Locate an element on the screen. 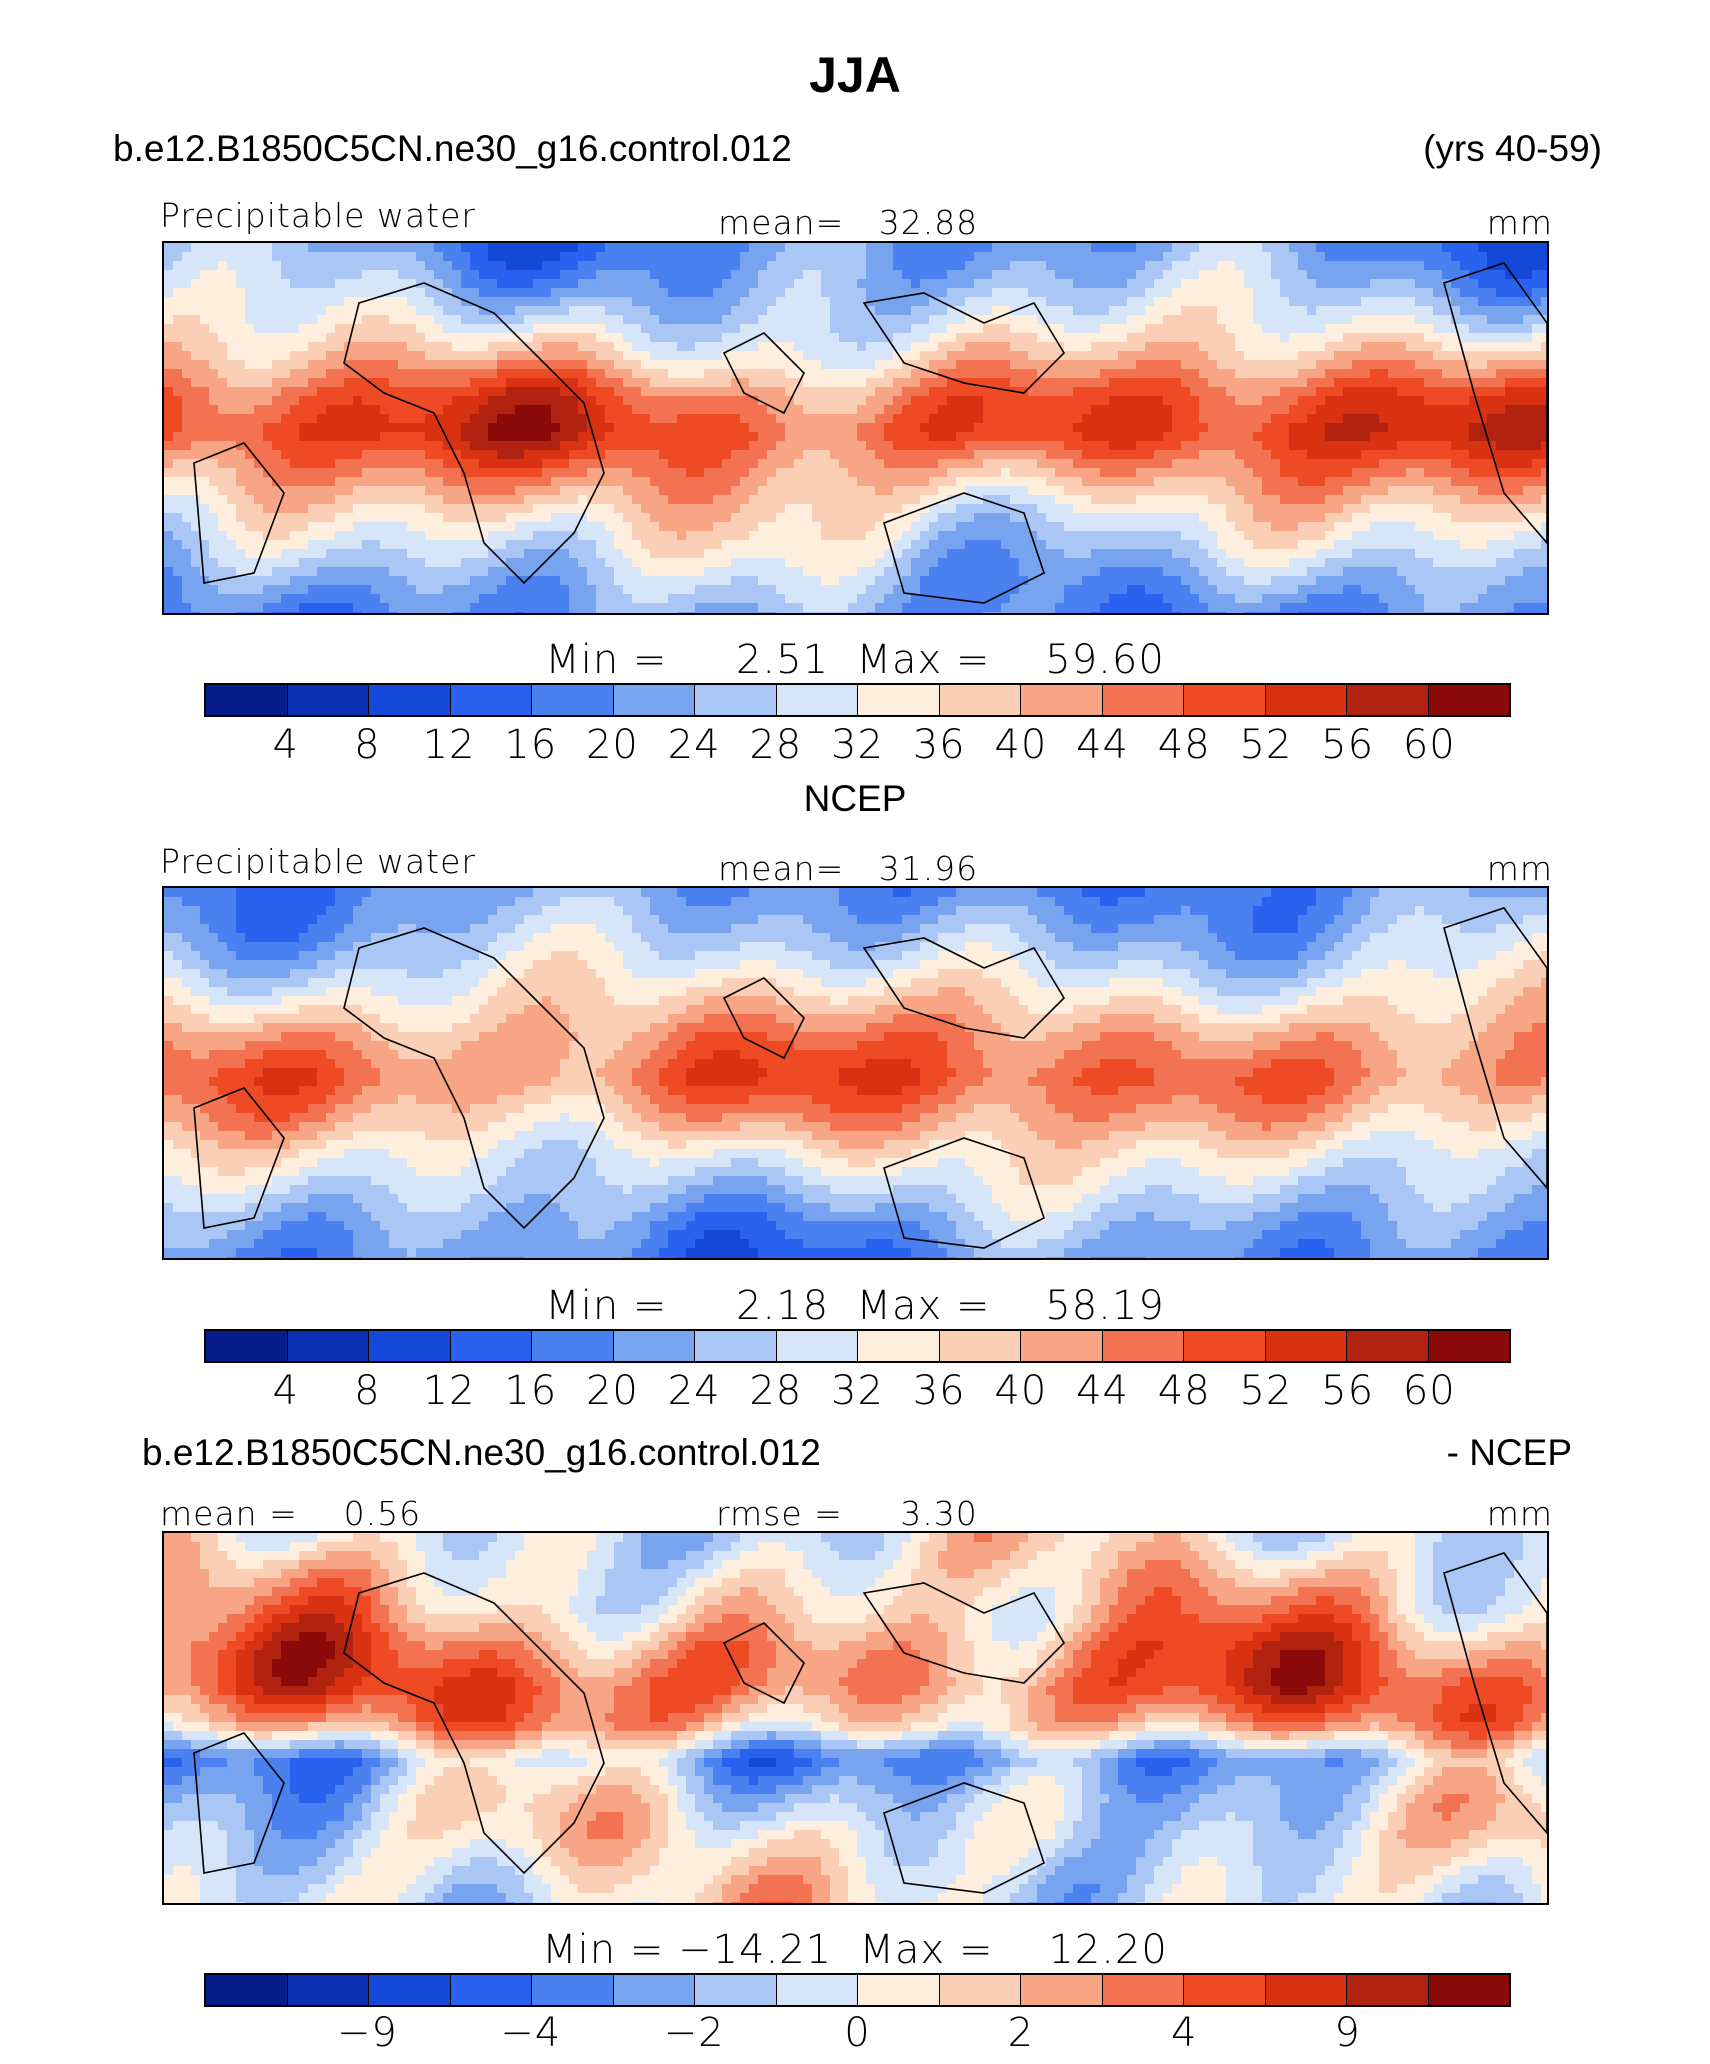  panel3-case-name: b.e12.B1850C5CN.ne30_g16.control.012 is located at coordinates (481, 1452).